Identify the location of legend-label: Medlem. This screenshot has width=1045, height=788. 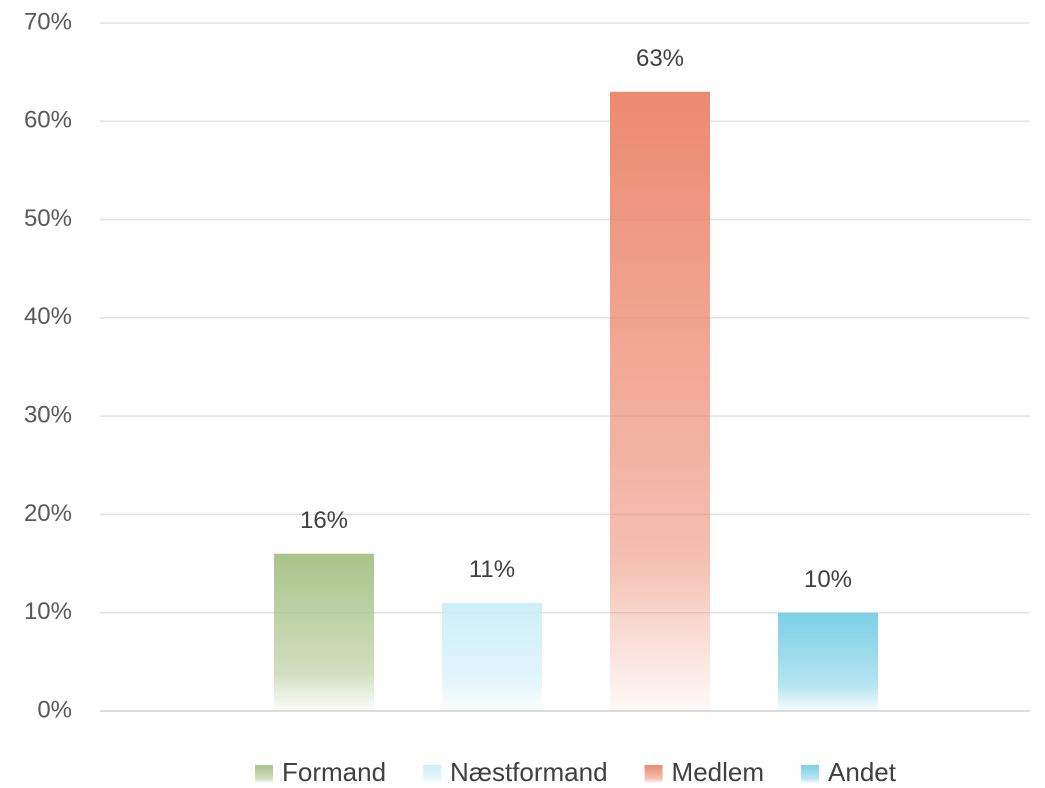
(718, 772).